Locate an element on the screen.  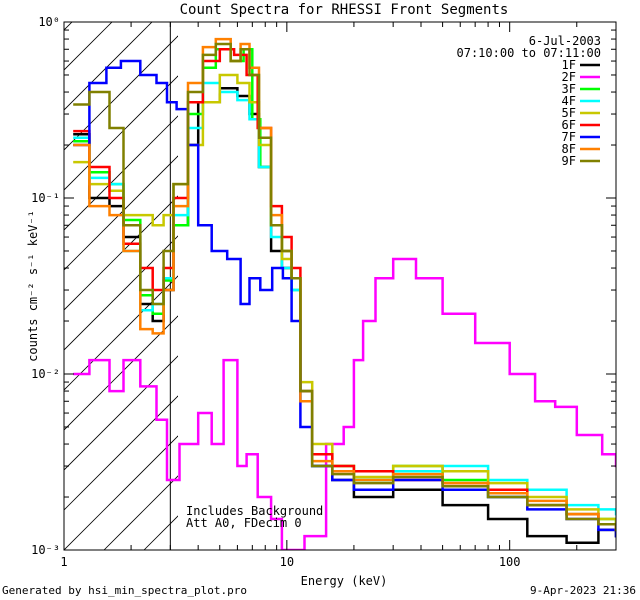
annotation-attenuator: Att A0, FDecim 0 is located at coordinates (244, 523).